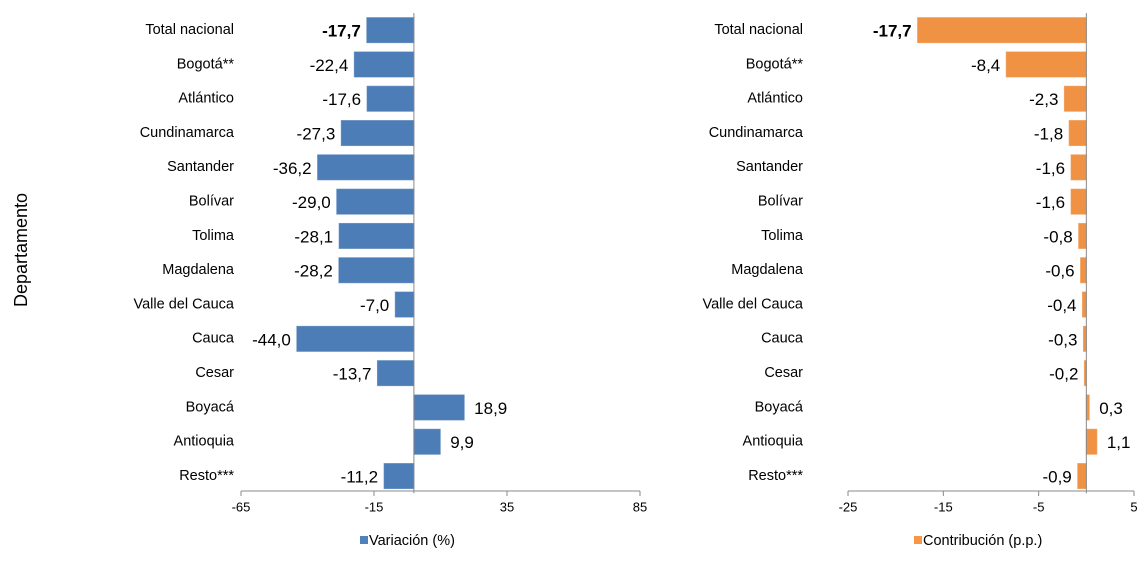 The height and width of the screenshot is (568, 1141). I want to click on value-label: -0,6, so click(1059, 271).